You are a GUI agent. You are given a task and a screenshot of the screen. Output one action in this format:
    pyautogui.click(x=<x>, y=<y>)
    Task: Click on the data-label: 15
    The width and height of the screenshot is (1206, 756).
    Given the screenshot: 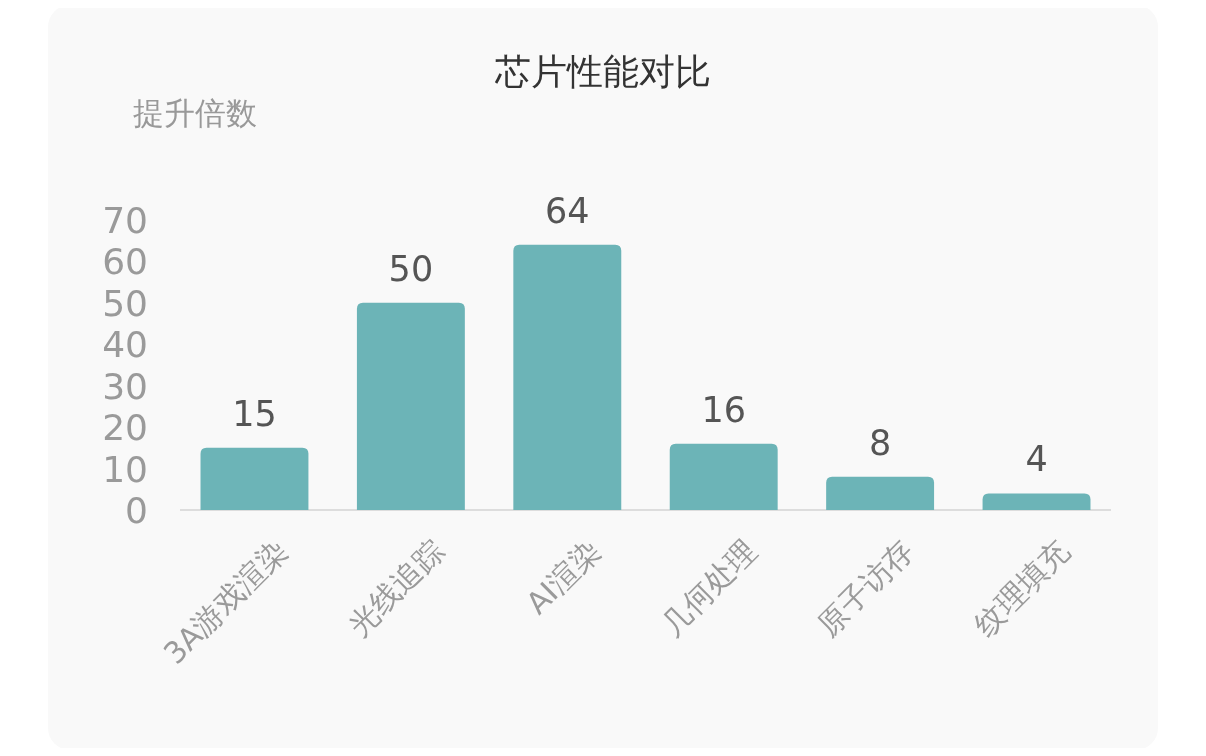 What is the action you would take?
    pyautogui.click(x=254, y=413)
    